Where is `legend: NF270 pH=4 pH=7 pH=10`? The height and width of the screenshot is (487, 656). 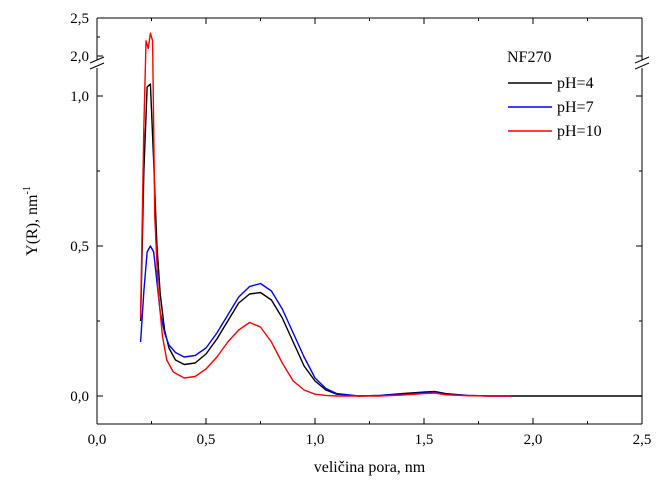 legend: NF270 pH=4 pH=7 pH=10 is located at coordinates (554, 94).